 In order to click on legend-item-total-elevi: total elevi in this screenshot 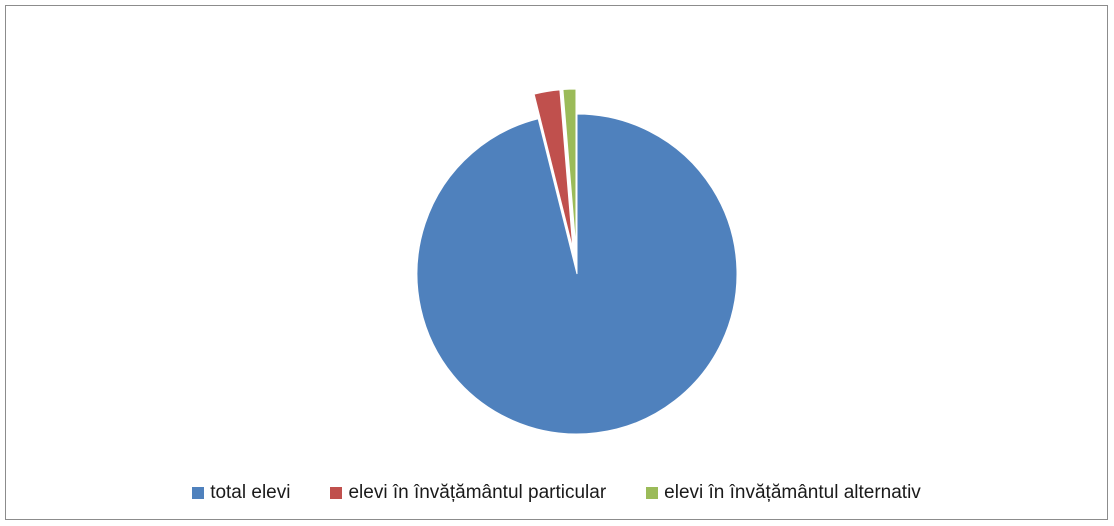, I will do `click(241, 493)`.